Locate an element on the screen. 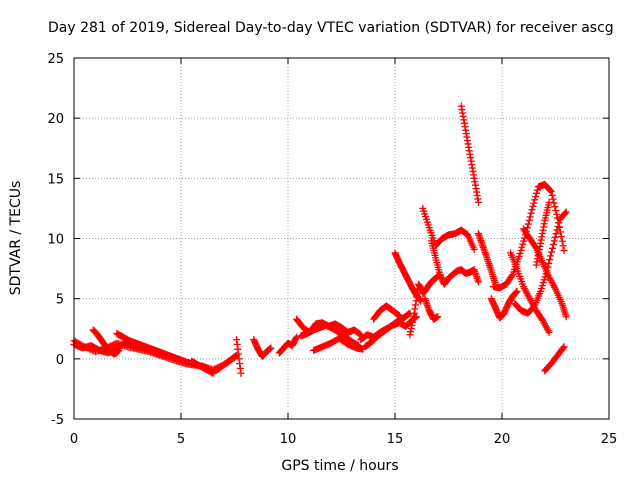  y-tick-label: 5 is located at coordinates (60, 300).